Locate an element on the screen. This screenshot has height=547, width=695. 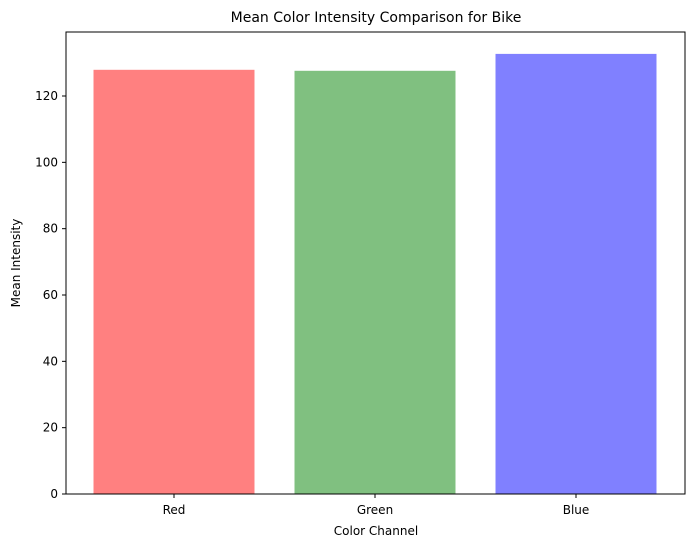
x-axis-label: Color Channel is located at coordinates (376, 531).